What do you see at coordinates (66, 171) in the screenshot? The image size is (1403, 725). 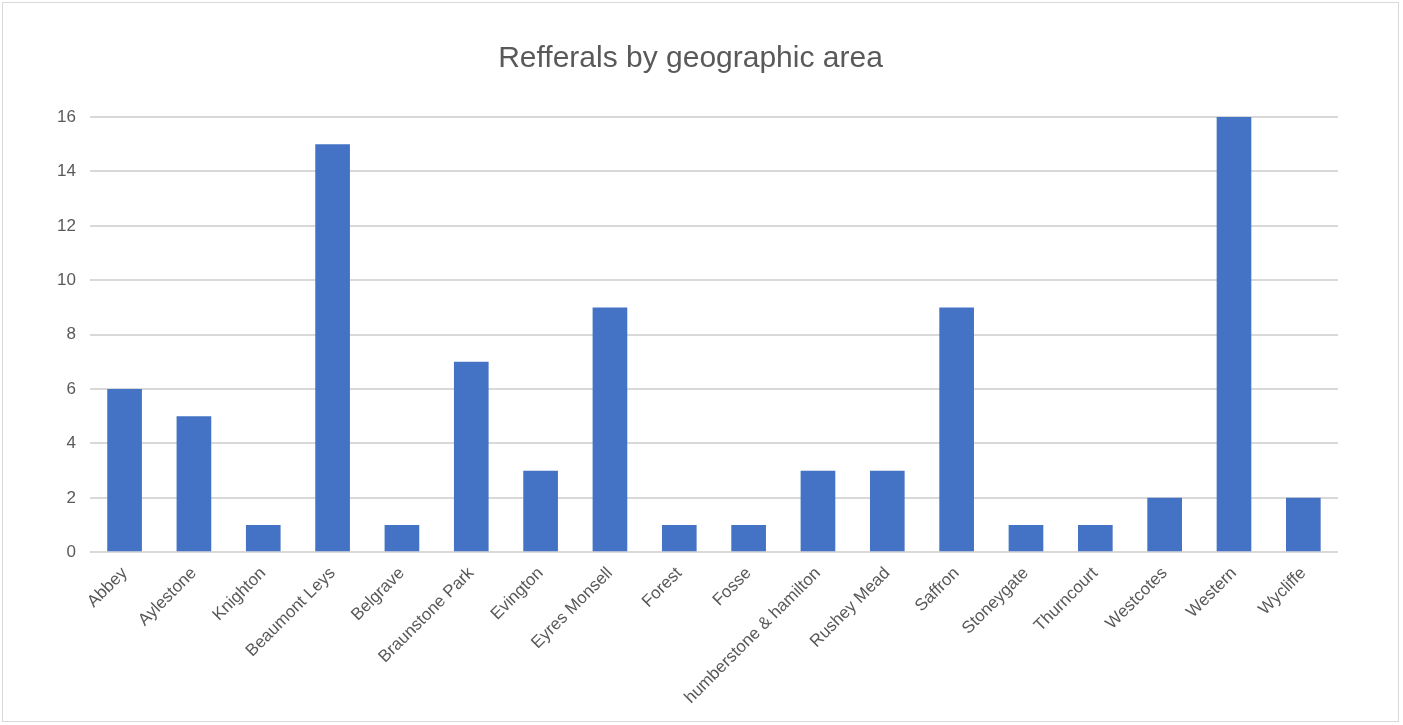 I see `y-tick-label: 14` at bounding box center [66, 171].